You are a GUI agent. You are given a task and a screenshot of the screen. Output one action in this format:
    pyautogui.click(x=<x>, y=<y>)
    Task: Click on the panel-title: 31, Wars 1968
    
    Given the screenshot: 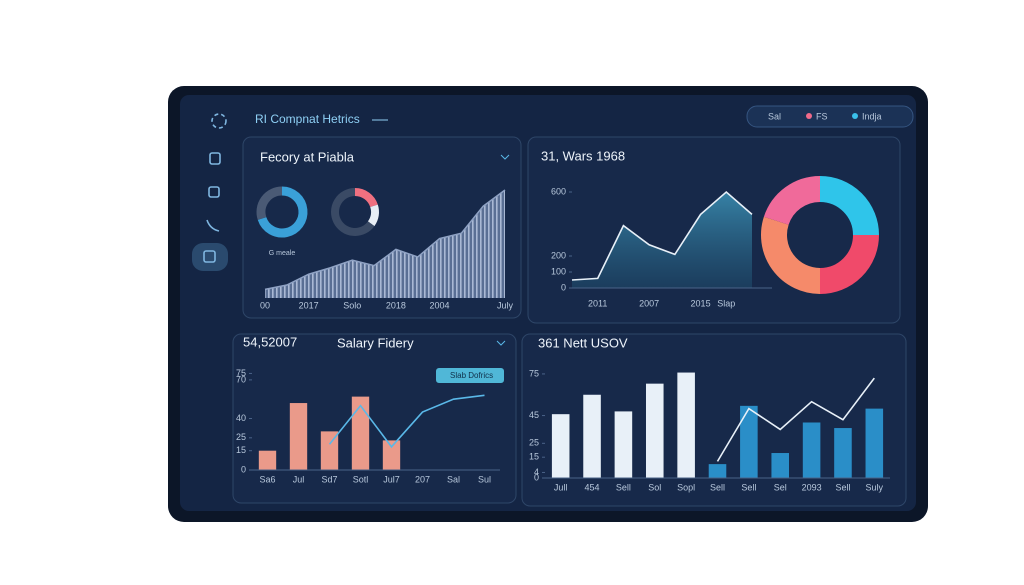 What is the action you would take?
    pyautogui.click(x=583, y=155)
    